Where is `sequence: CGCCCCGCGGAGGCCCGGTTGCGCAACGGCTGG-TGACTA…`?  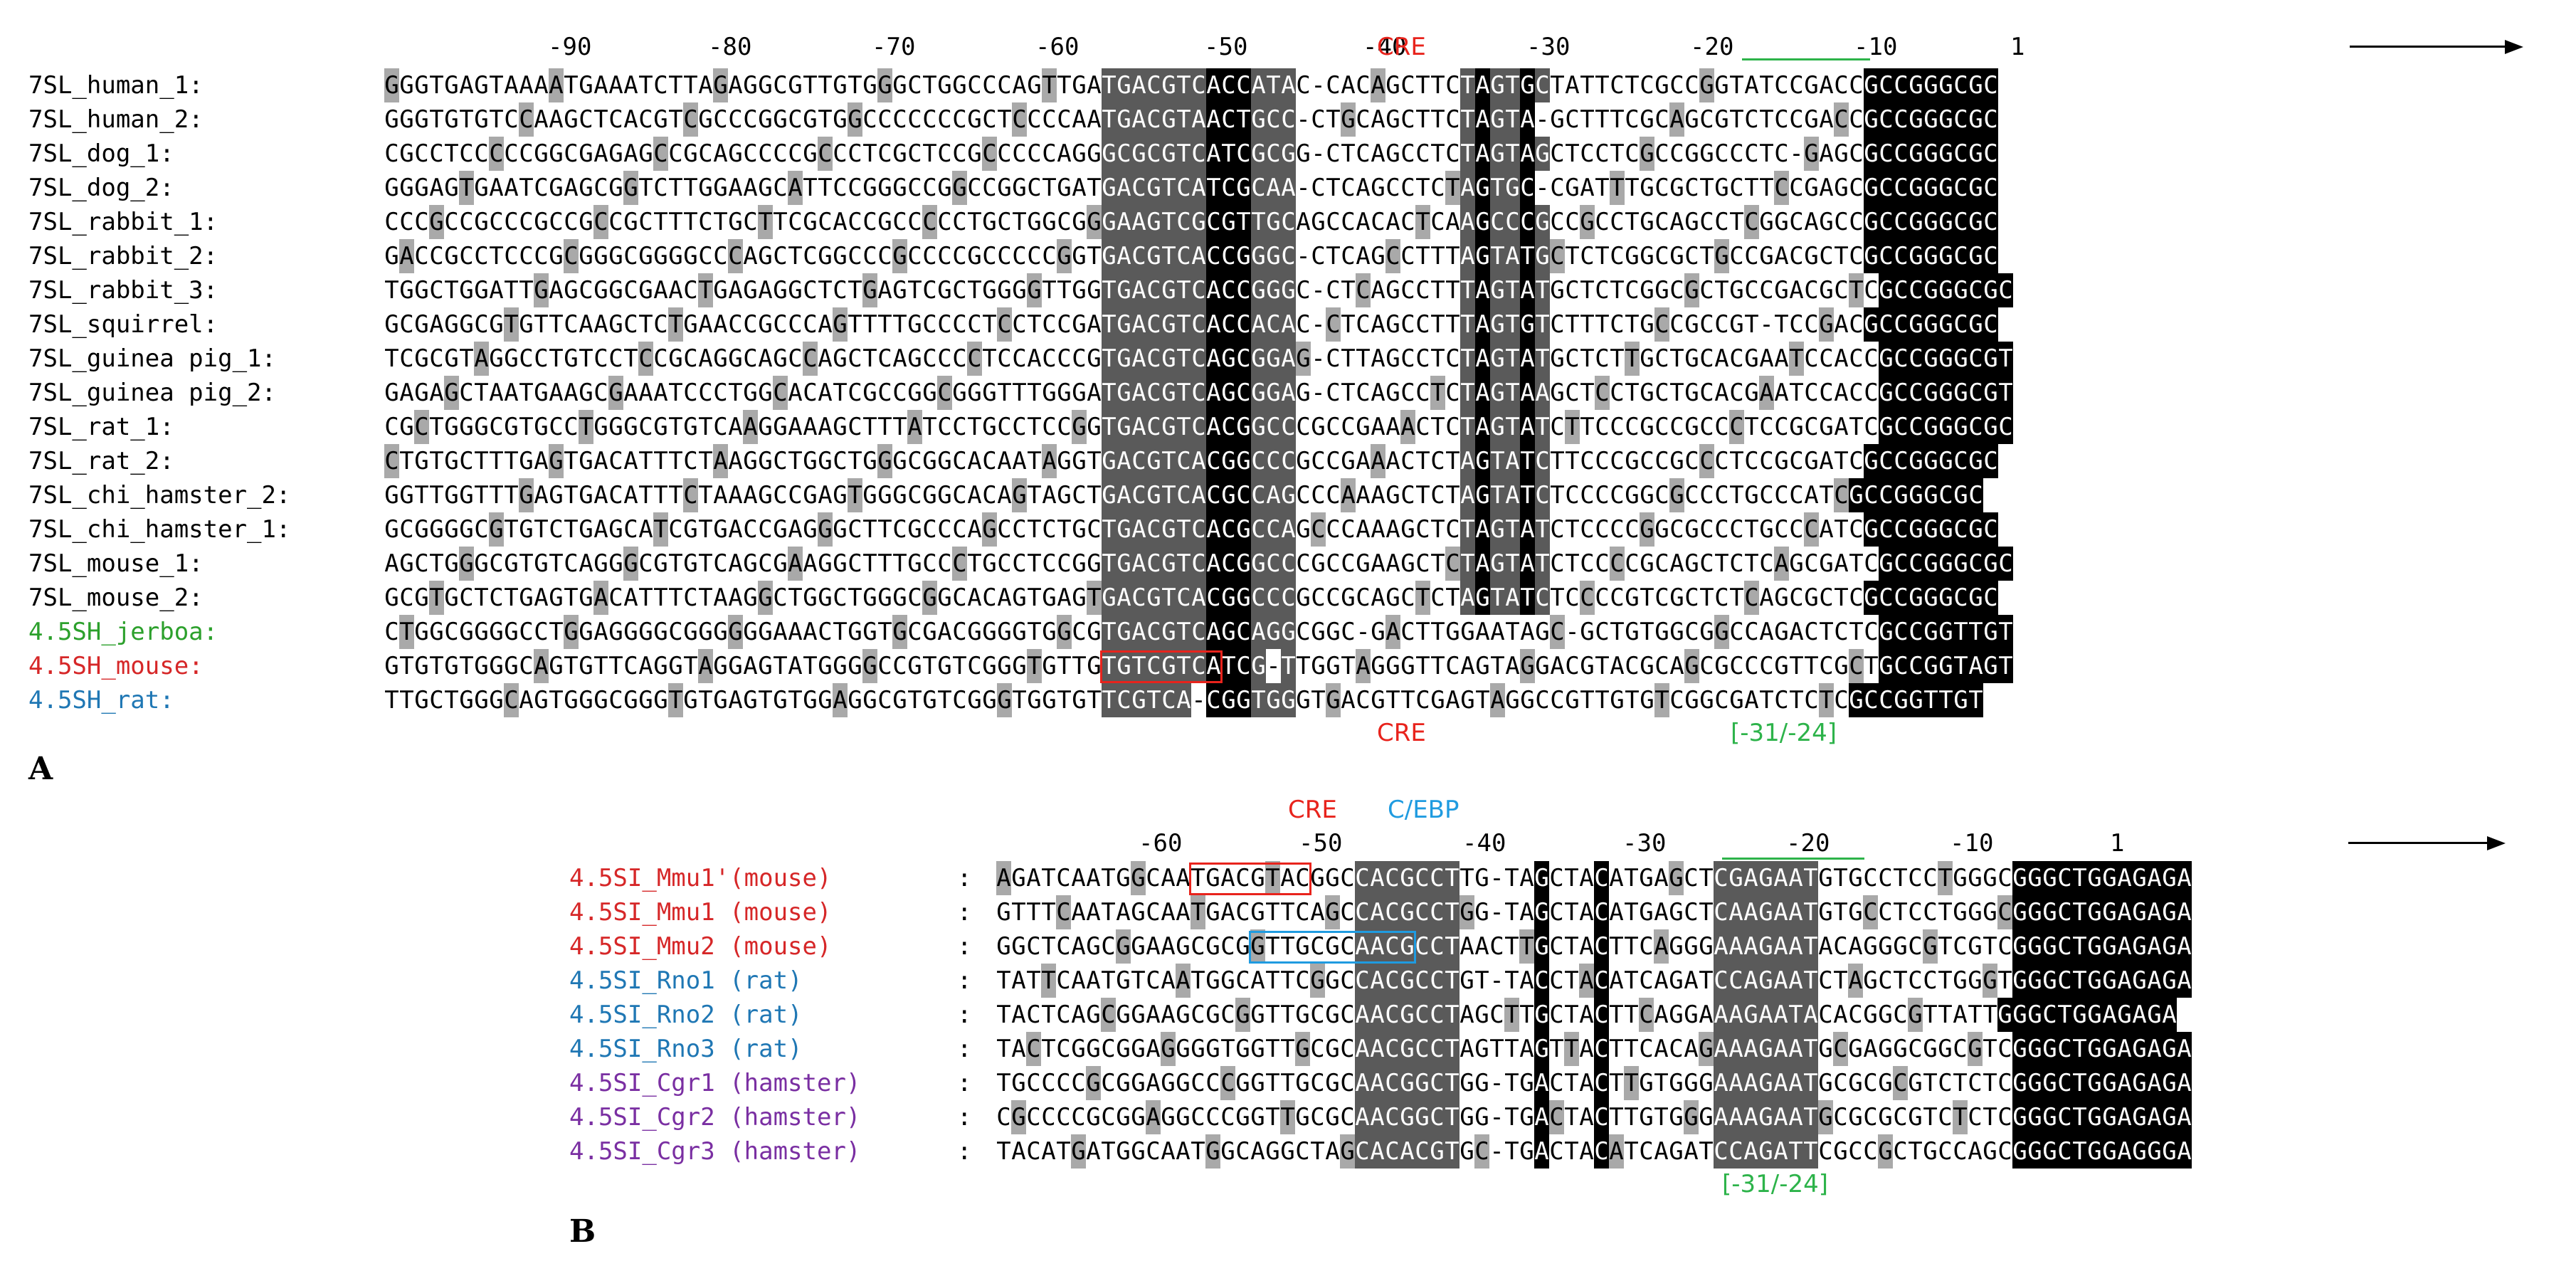 sequence: CGCCCCGCGGAGGCCCGGTTGCGCAACGGCTGG-TGACTA… is located at coordinates (1594, 1117).